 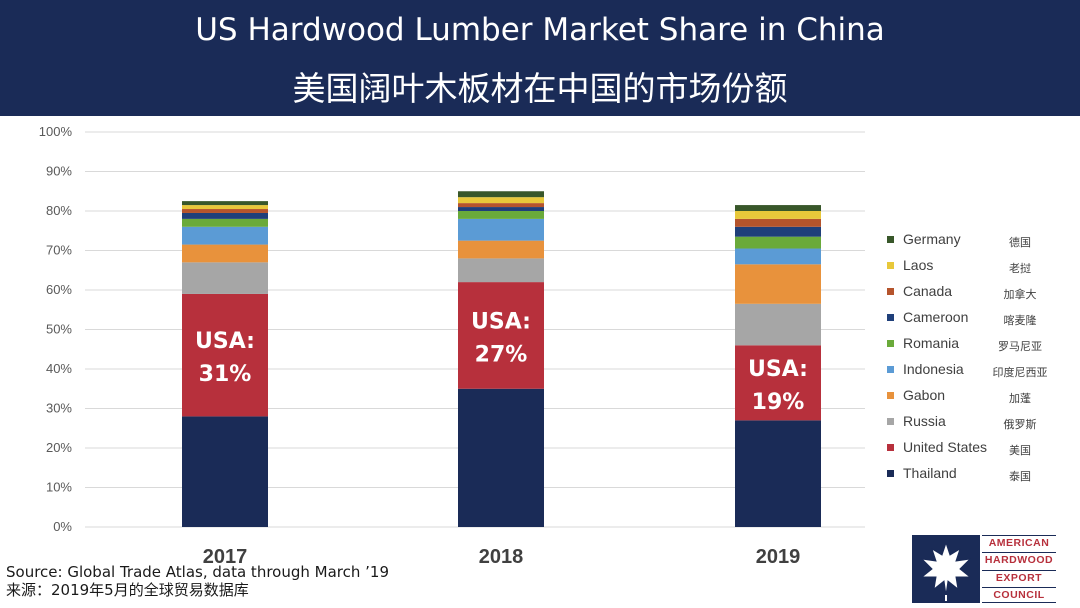 I want to click on legend-label-zh: 加拿大, so click(x=1020, y=294).